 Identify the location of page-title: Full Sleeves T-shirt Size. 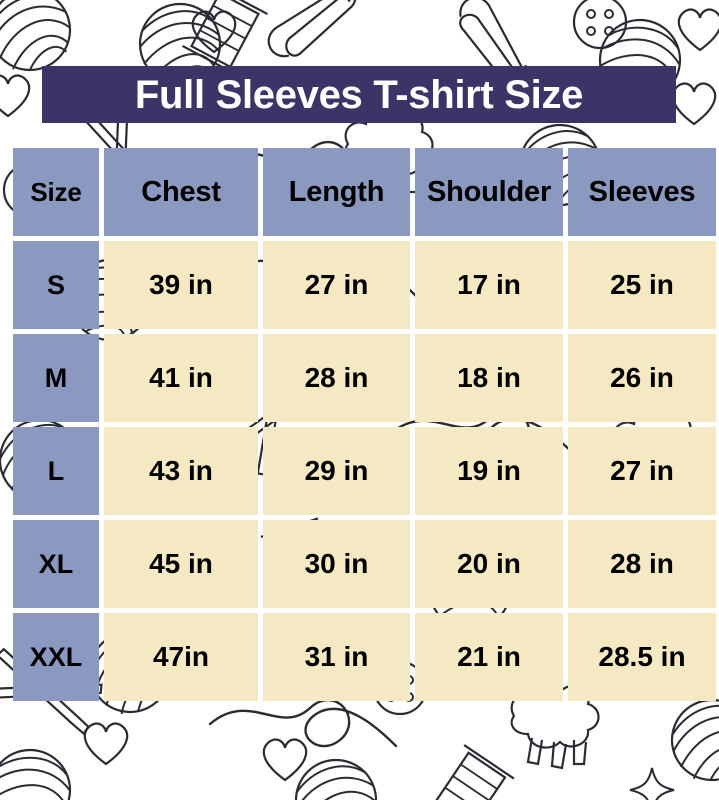
(359, 94).